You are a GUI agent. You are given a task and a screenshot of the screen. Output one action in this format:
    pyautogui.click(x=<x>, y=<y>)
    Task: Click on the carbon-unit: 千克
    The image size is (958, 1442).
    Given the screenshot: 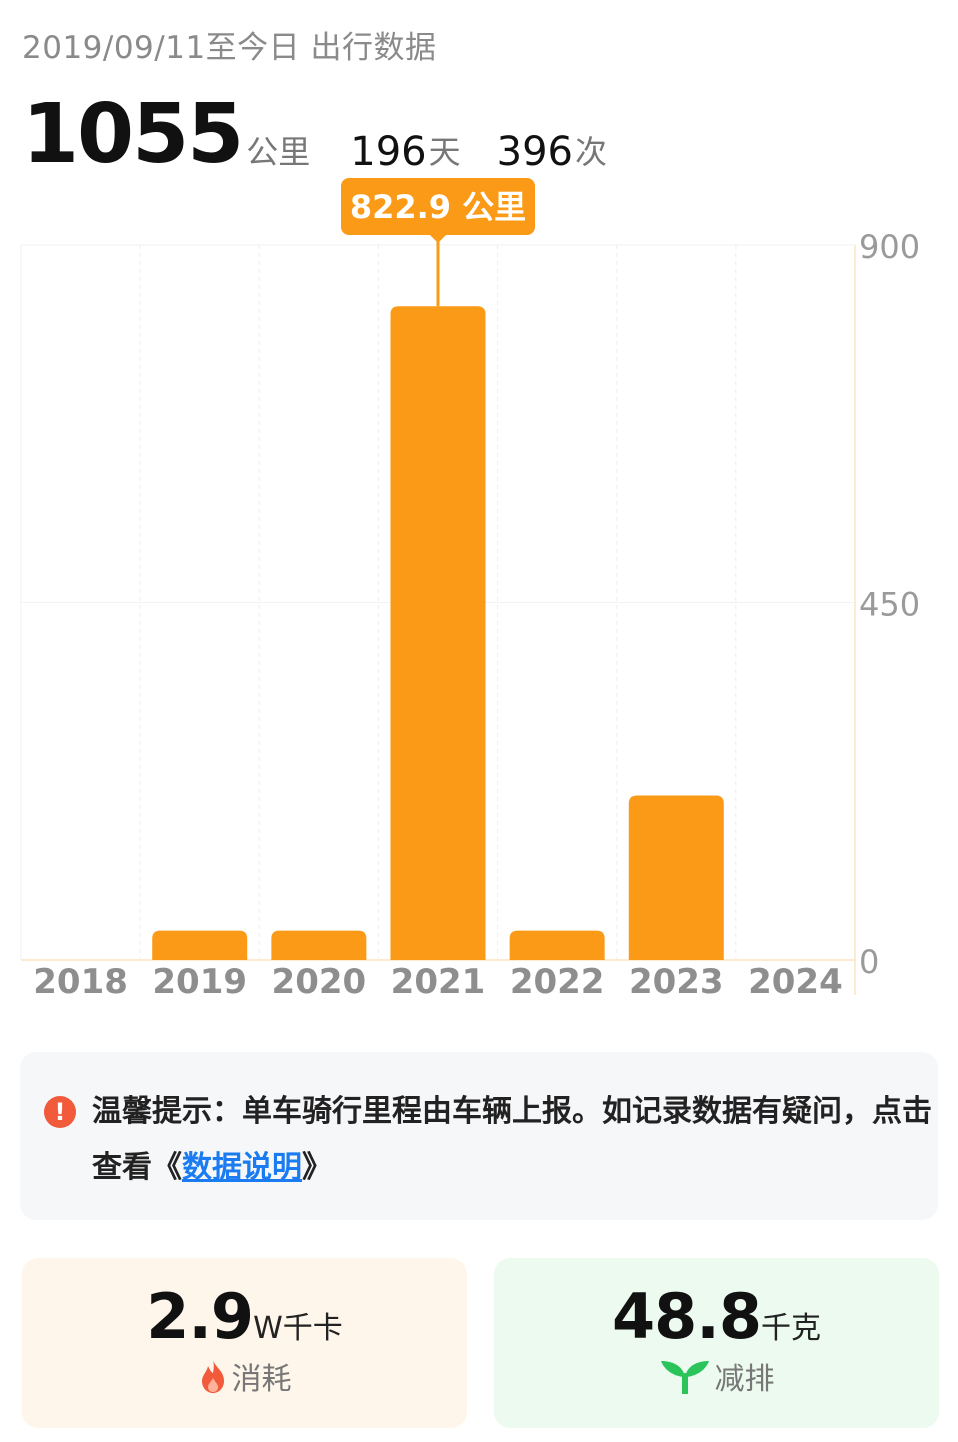 What is the action you would take?
    pyautogui.click(x=790, y=1328)
    